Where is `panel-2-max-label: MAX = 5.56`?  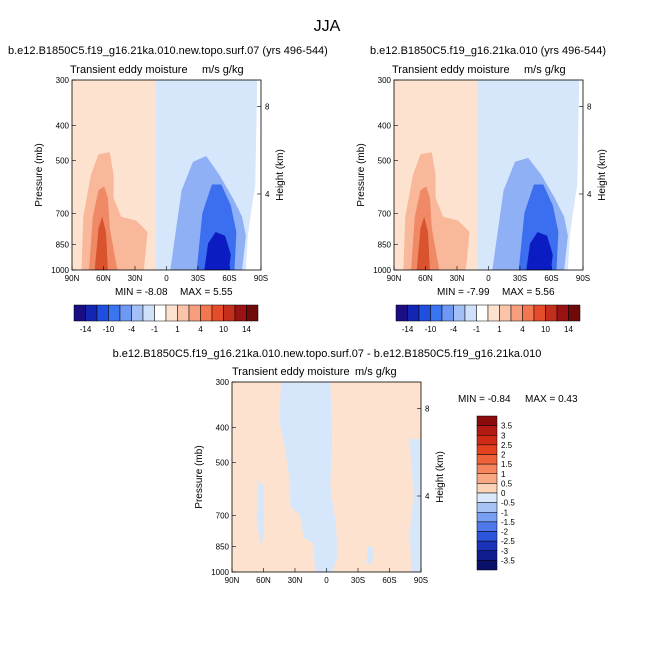
panel-2-max-label: MAX = 5.56 is located at coordinates (528, 292).